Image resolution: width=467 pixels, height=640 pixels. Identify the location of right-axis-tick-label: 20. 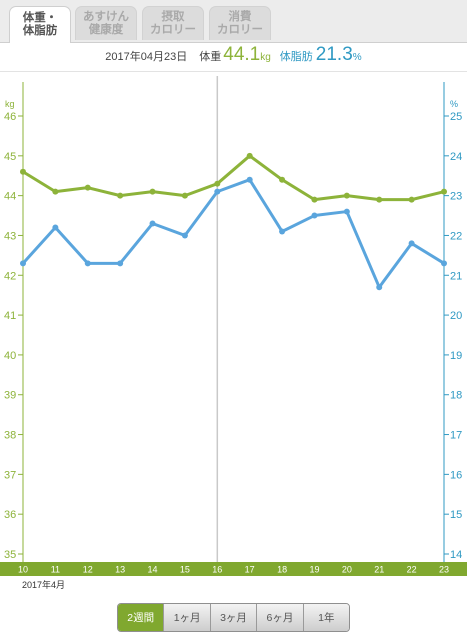
(456, 316).